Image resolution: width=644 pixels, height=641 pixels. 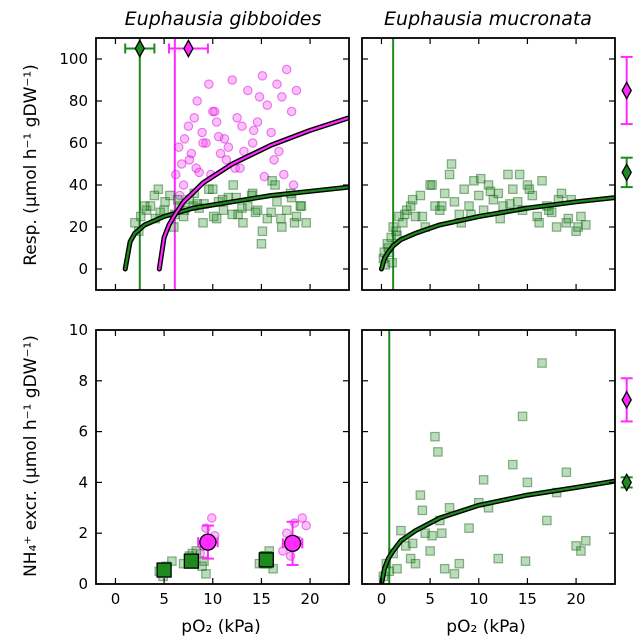 I want to click on x-tick-label: 15, so click(x=527, y=599).